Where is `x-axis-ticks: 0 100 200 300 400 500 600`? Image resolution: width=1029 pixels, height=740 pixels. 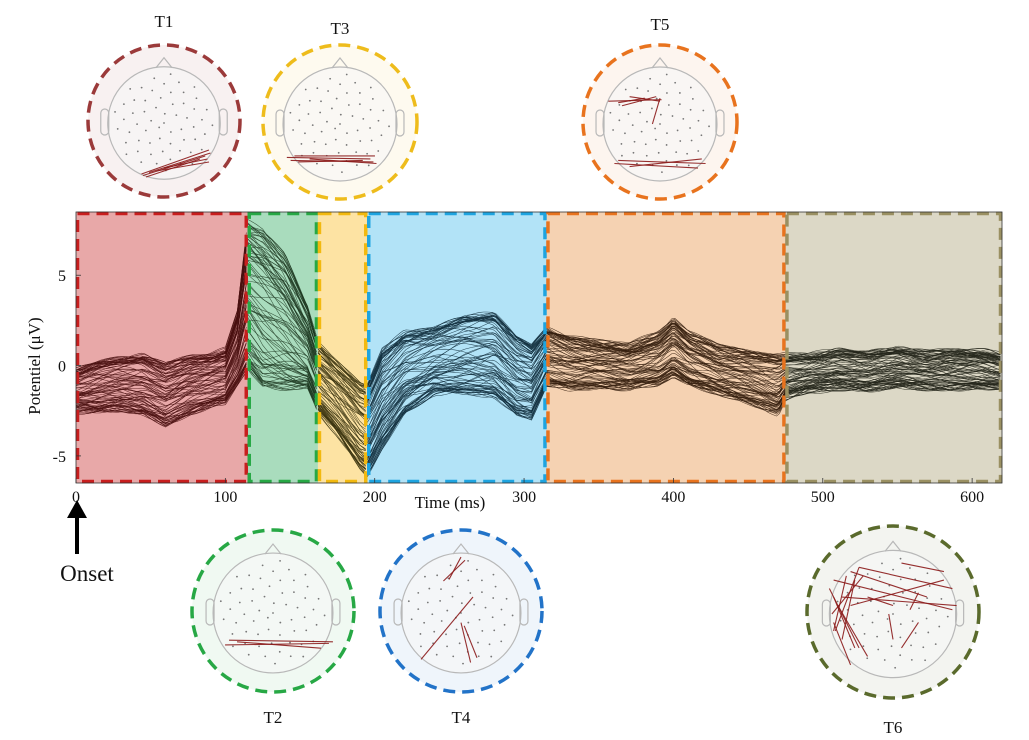
x-axis-ticks: 0 100 200 300 400 500 600 is located at coordinates (528, 492).